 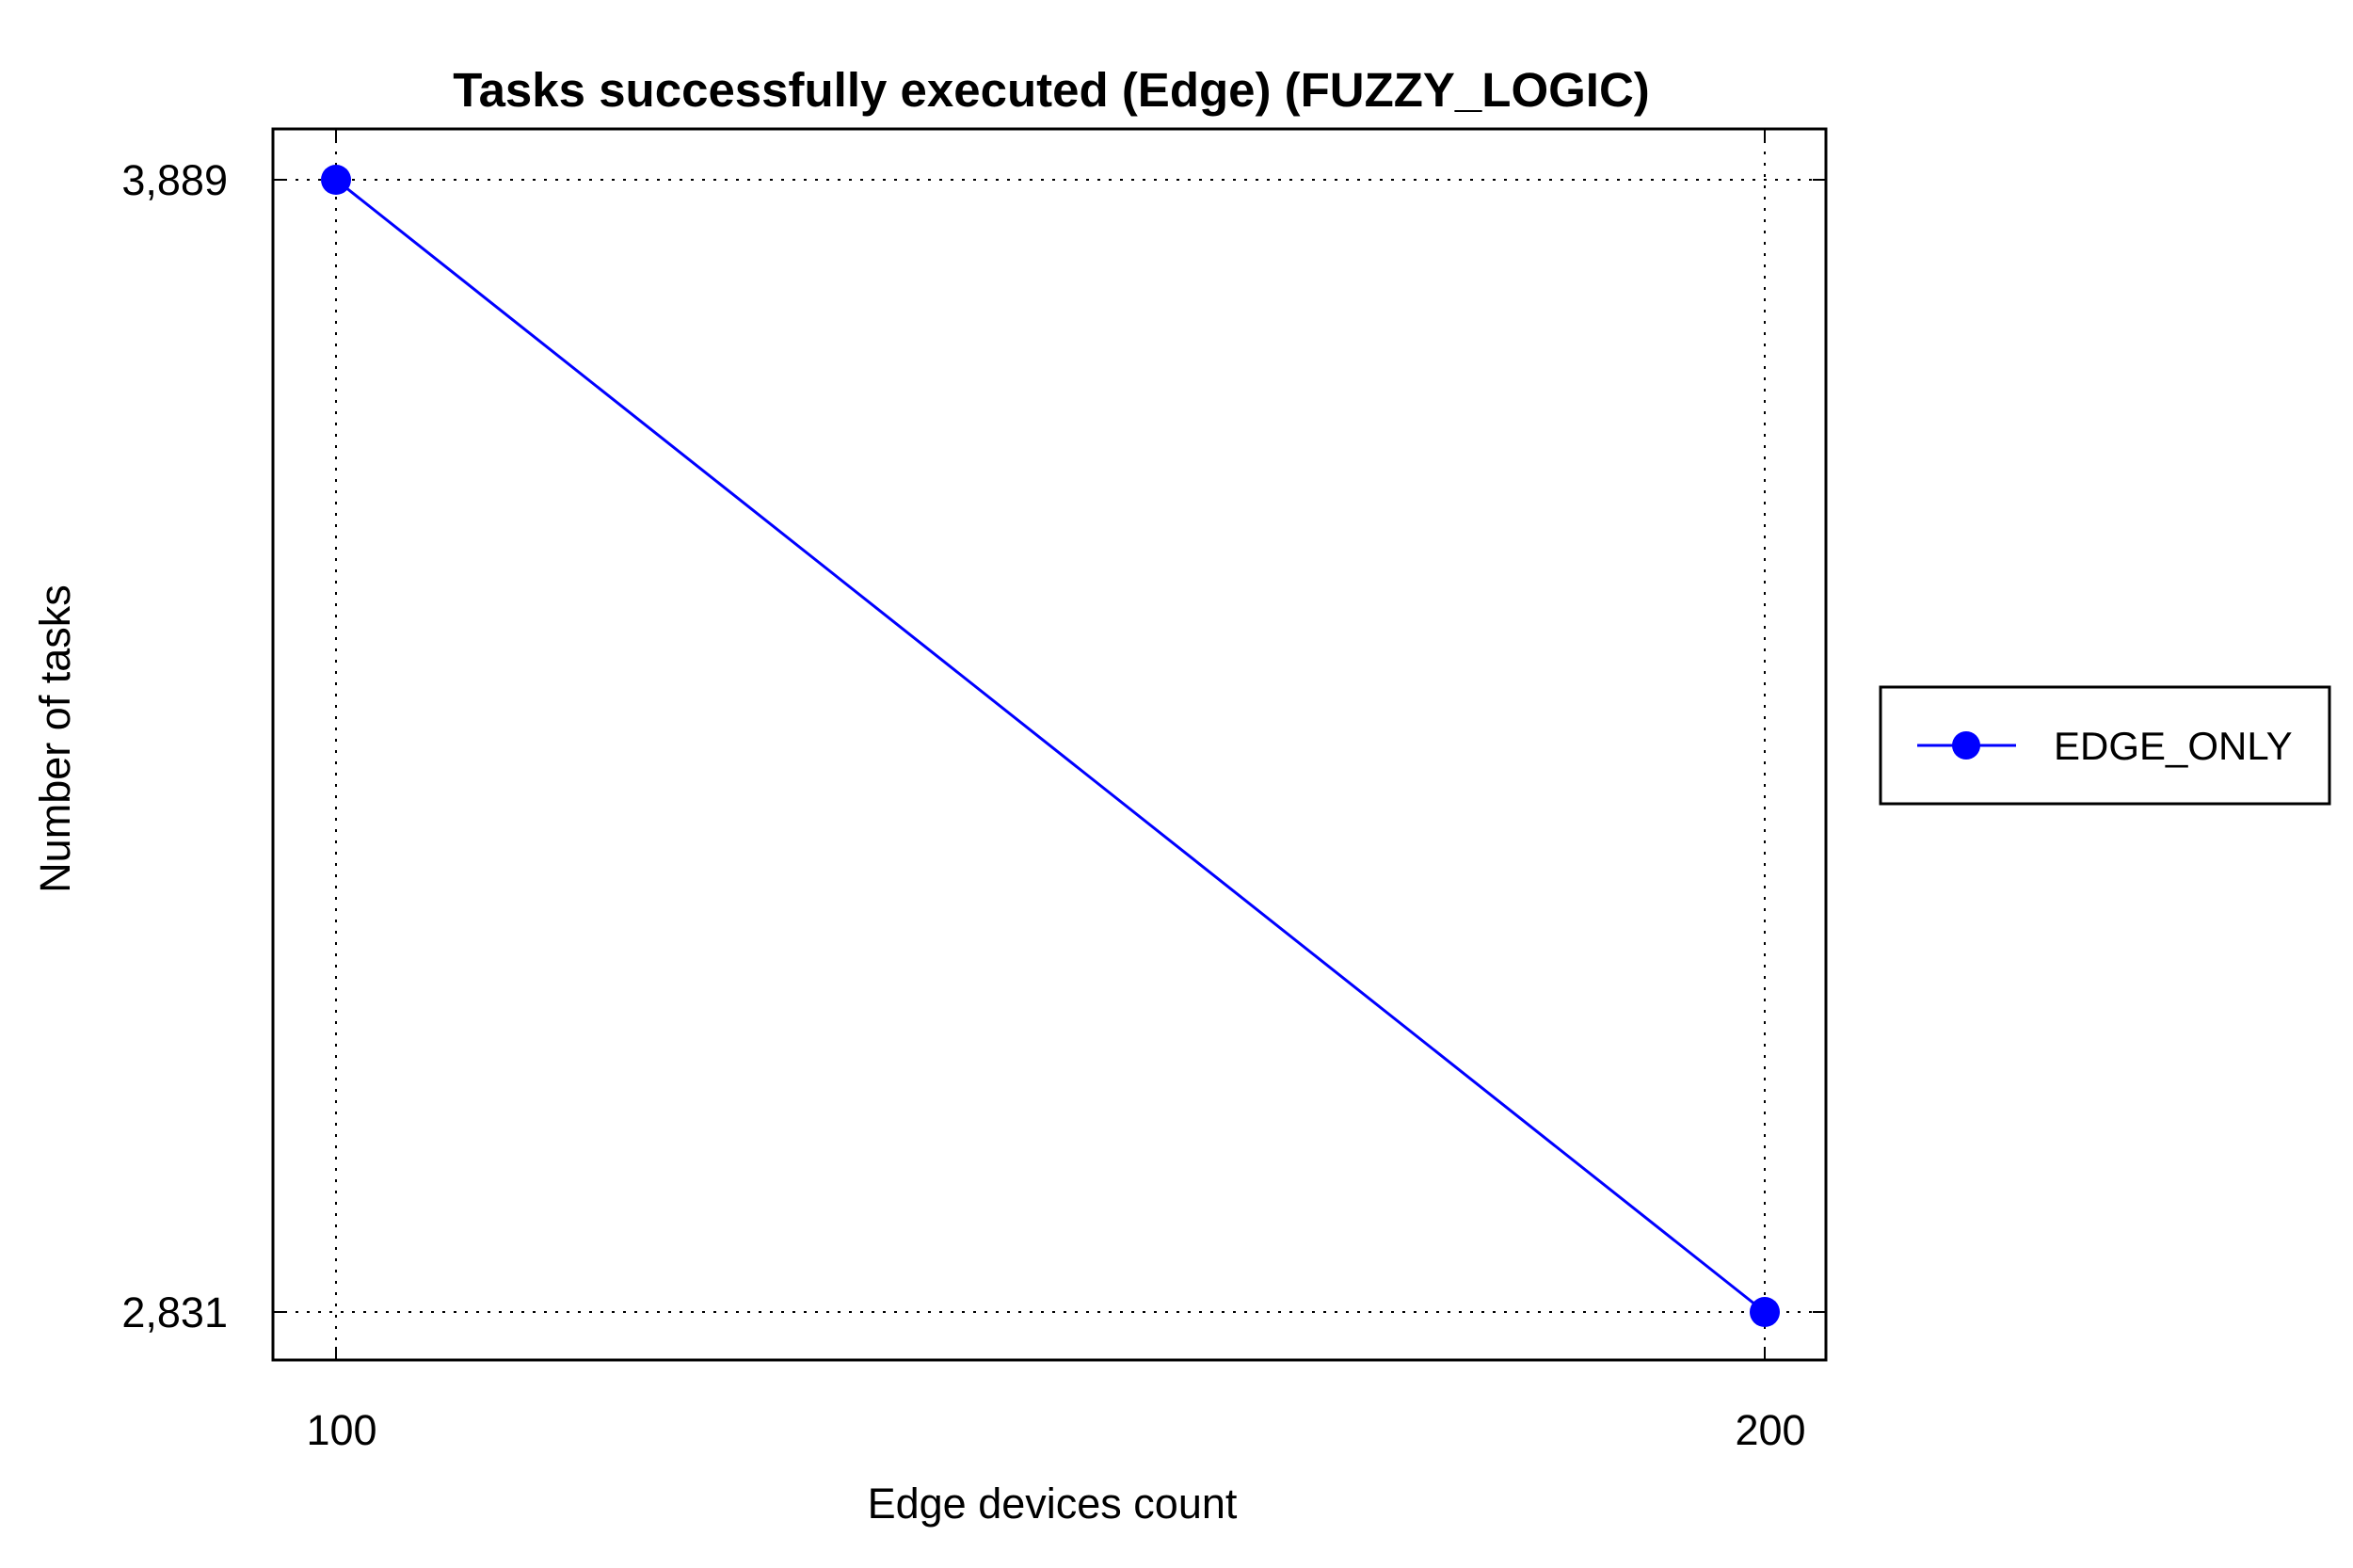 What do you see at coordinates (1966, 745) in the screenshot?
I see `legend-point-marker` at bounding box center [1966, 745].